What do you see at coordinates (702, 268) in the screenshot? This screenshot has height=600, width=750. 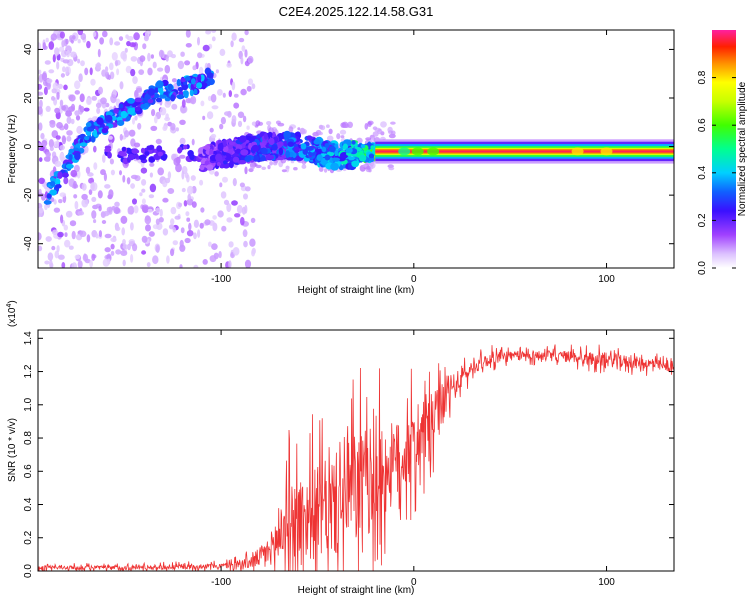 I see `colorbar-tick-label: 0.0` at bounding box center [702, 268].